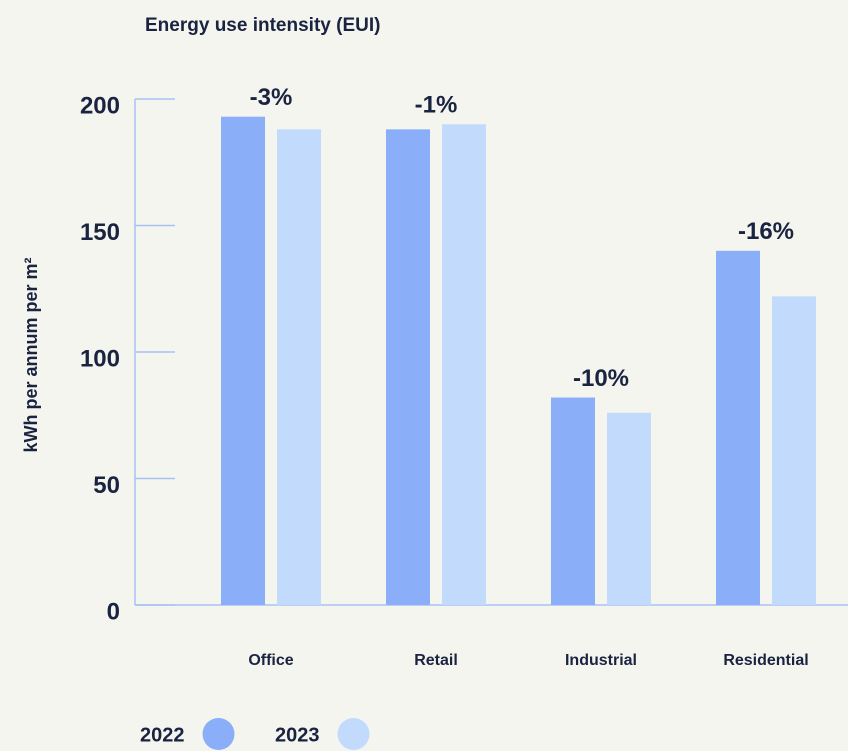 The height and width of the screenshot is (751, 848). Describe the element at coordinates (601, 660) in the screenshot. I see `x-tick-label: Industrial` at that location.